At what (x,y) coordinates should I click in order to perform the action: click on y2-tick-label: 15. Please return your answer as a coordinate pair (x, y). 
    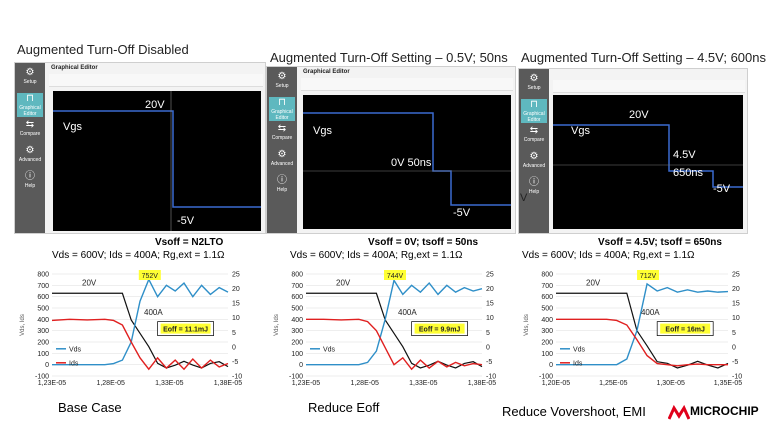
    Looking at the image, I should click on (490, 304).